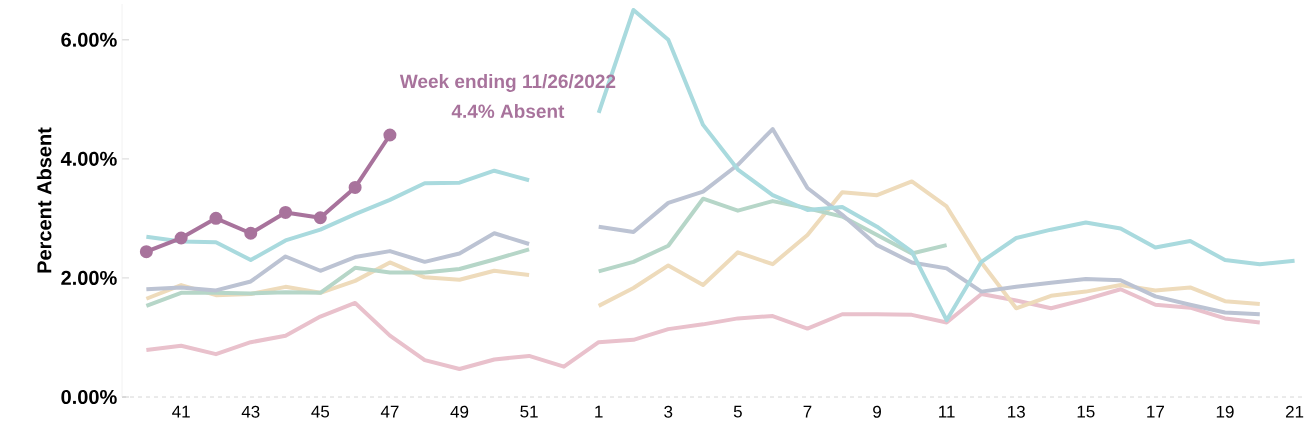 The image size is (1314, 433). I want to click on x-tick-label: 21, so click(1294, 411).